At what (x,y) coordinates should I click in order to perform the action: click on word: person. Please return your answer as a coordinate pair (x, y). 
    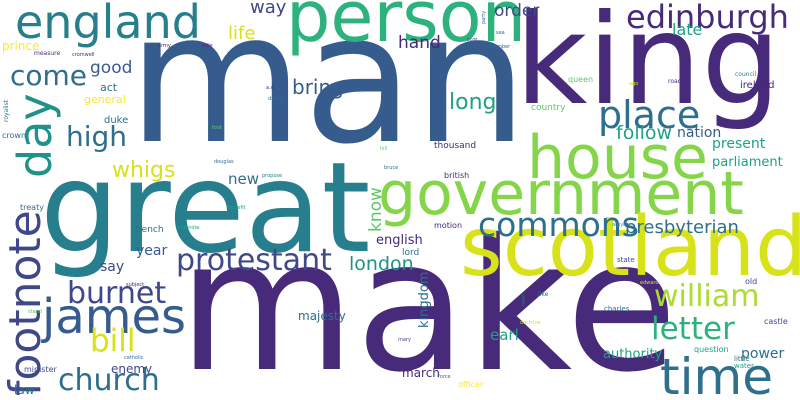
    Looking at the image, I should click on (406, 29).